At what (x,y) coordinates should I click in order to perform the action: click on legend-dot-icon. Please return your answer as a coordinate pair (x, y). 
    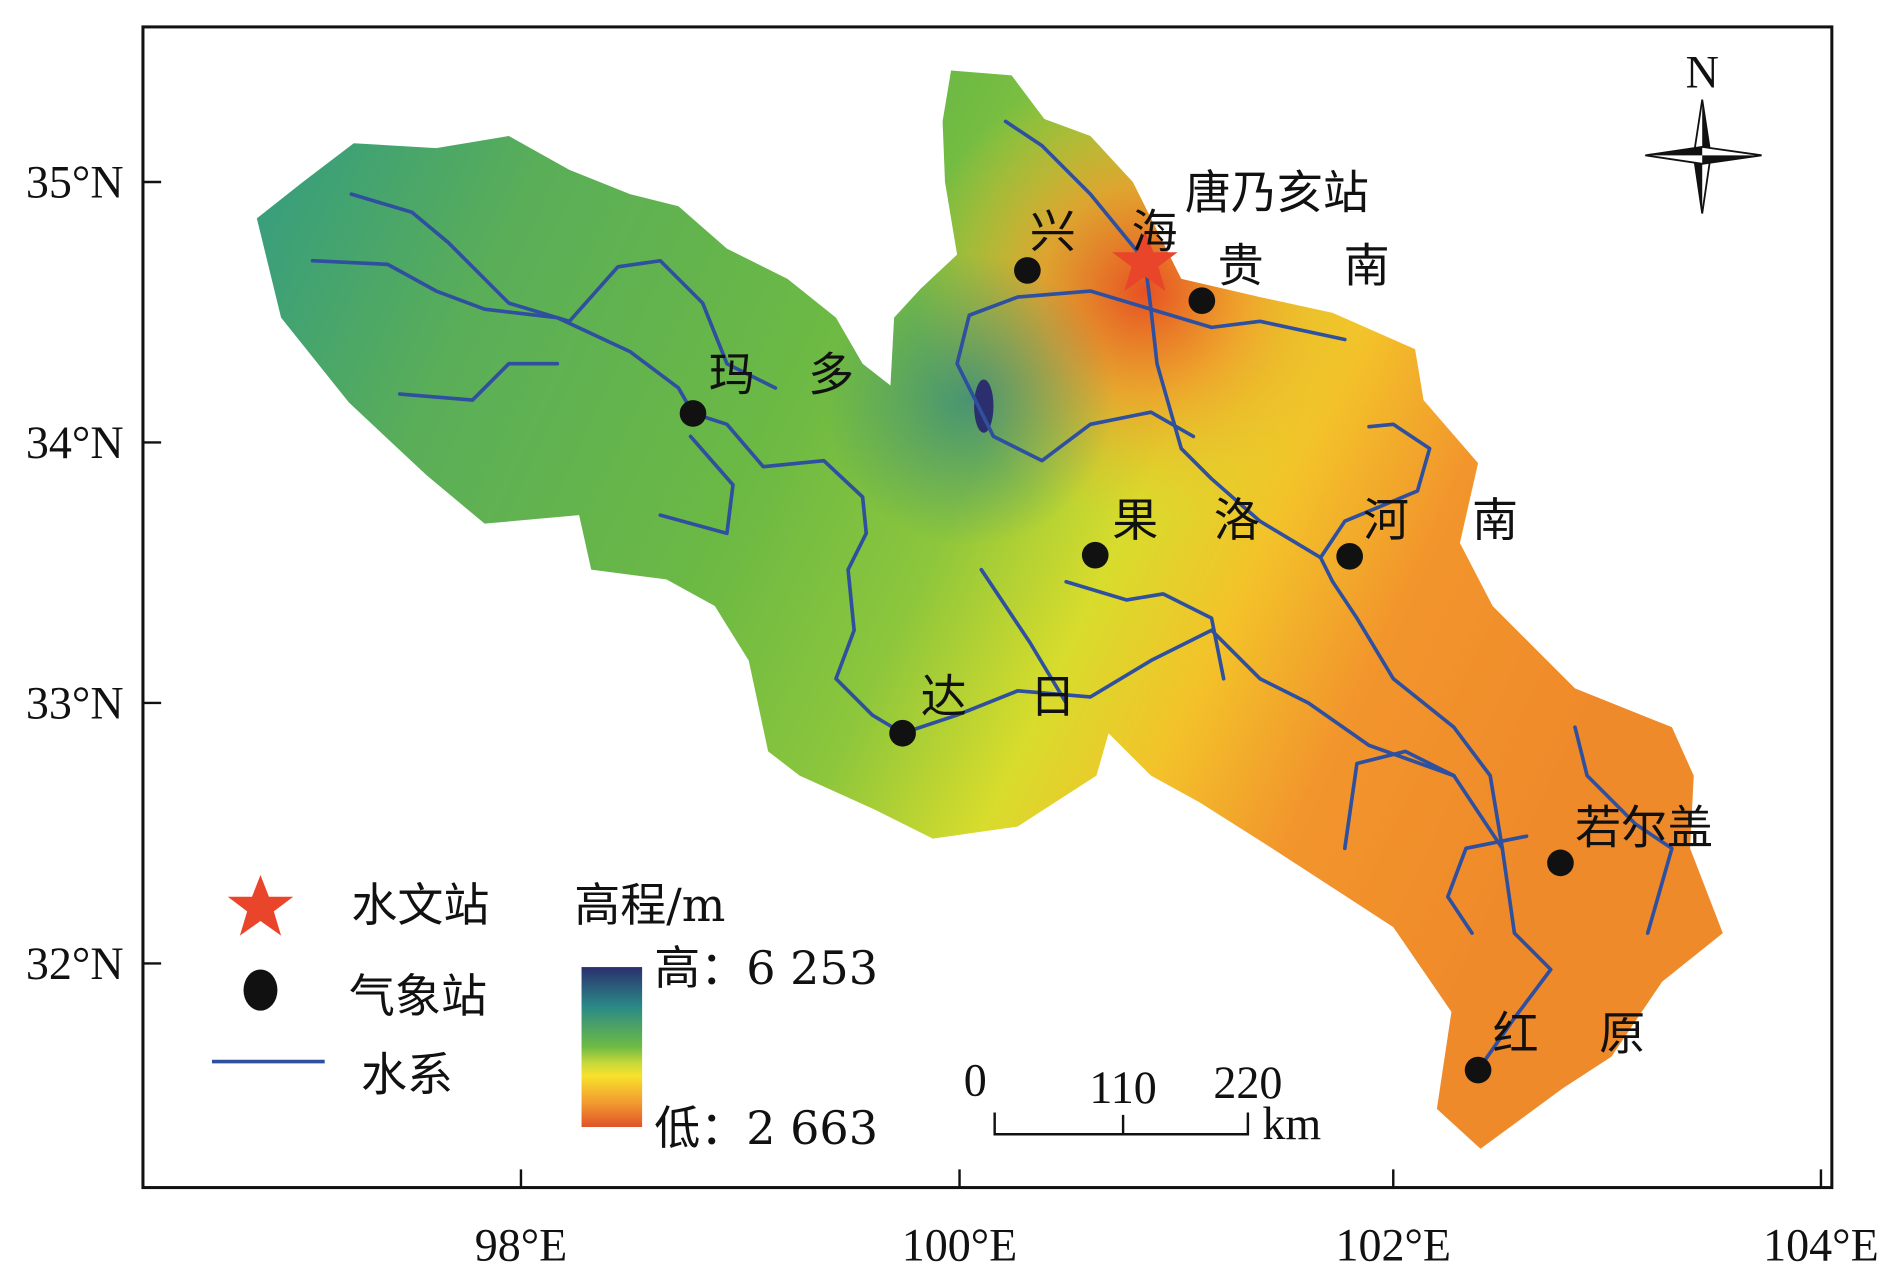
    Looking at the image, I should click on (260, 990).